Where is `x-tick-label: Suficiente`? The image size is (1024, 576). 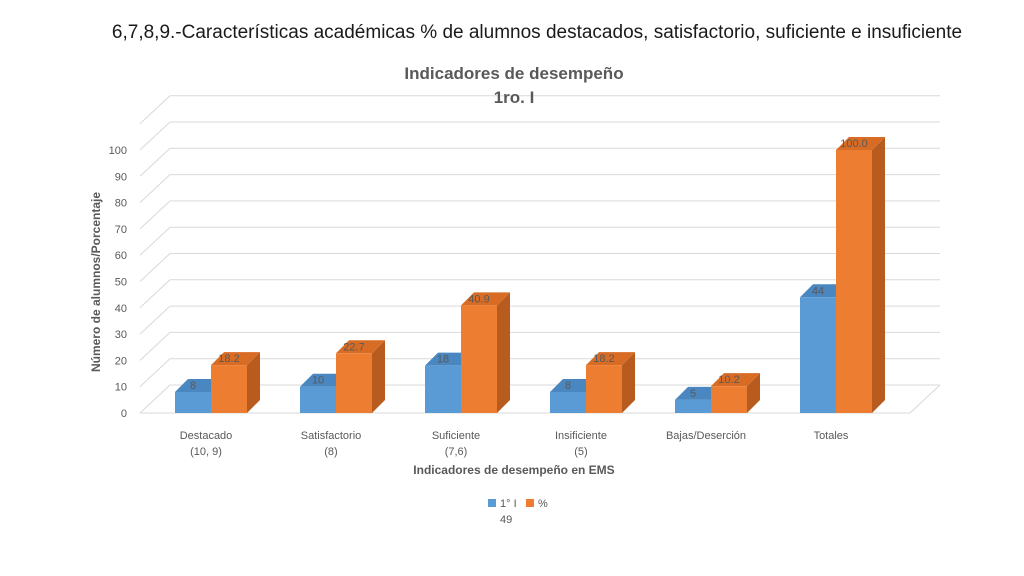 x-tick-label: Suficiente is located at coordinates (456, 436).